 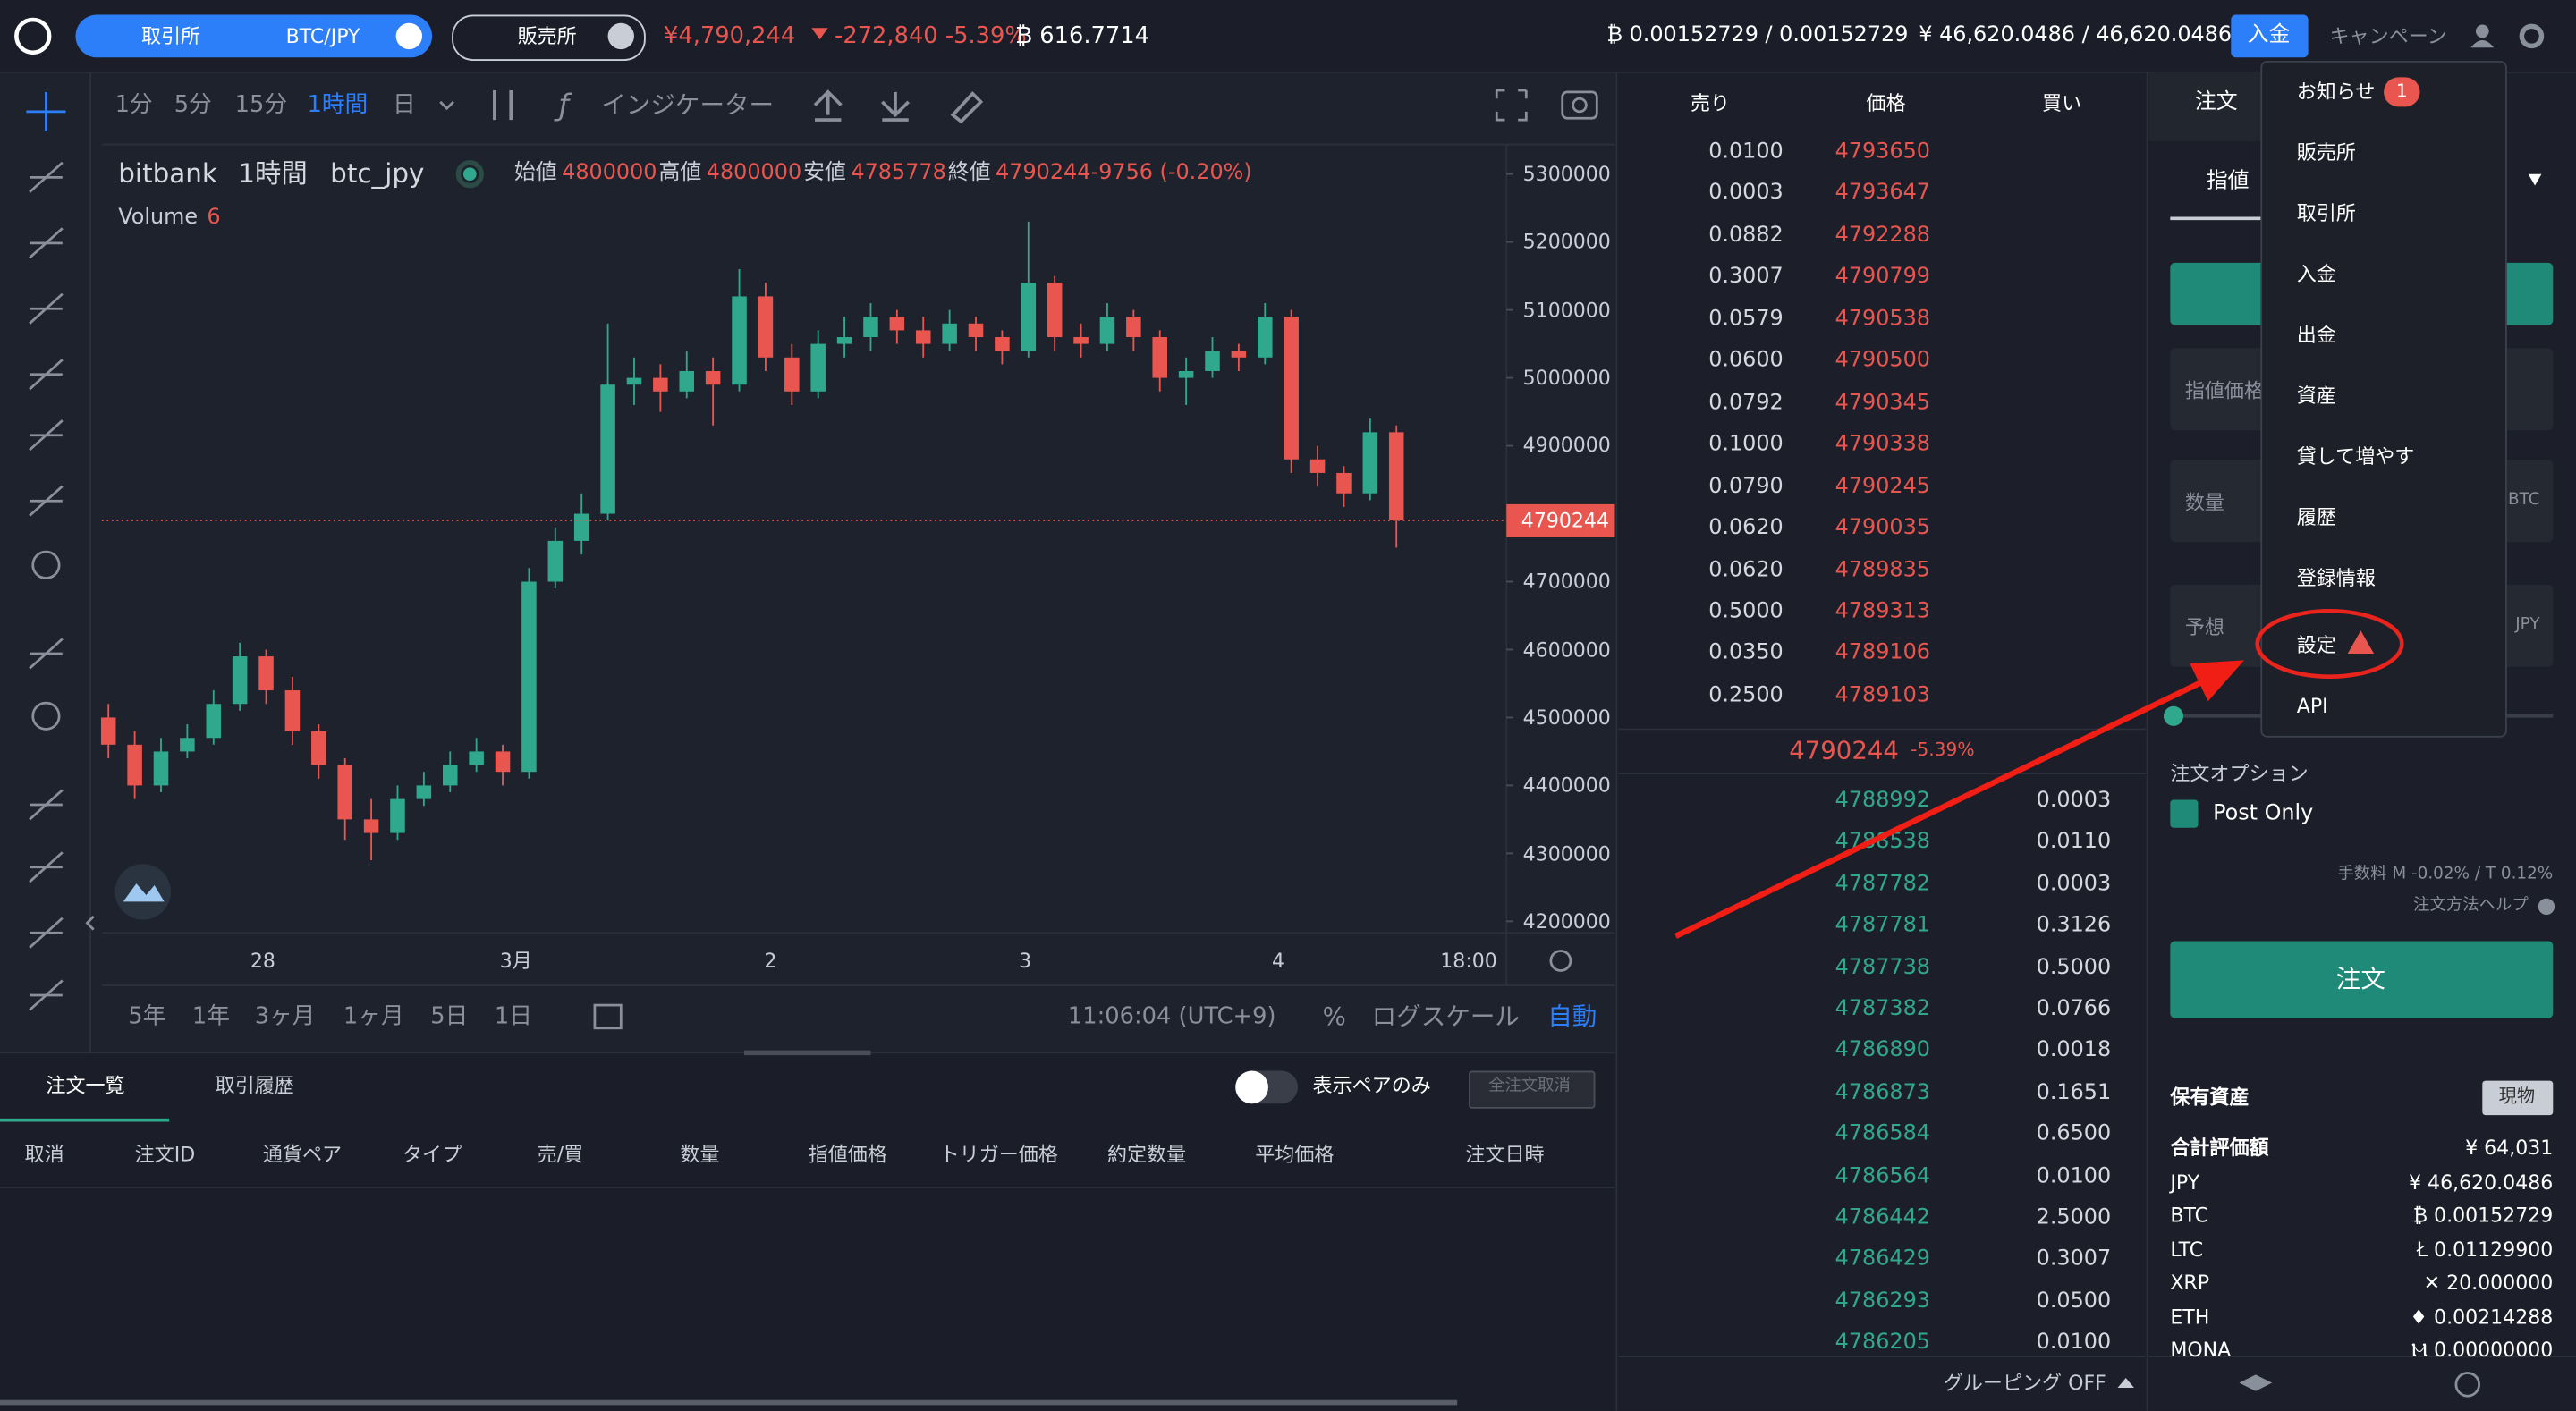 I want to click on menu-item: 登録情報, so click(x=2336, y=578).